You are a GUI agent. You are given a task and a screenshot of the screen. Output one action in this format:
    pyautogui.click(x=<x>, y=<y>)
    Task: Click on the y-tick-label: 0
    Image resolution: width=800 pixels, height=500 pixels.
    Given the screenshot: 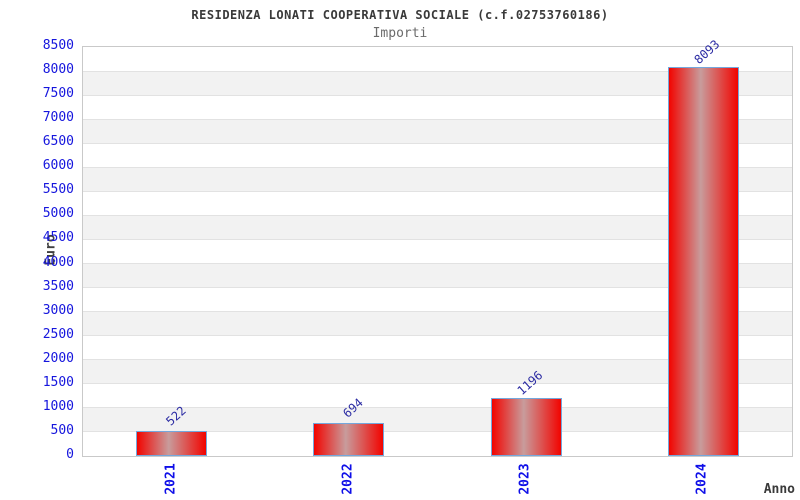 What is the action you would take?
    pyautogui.click(x=70, y=454)
    